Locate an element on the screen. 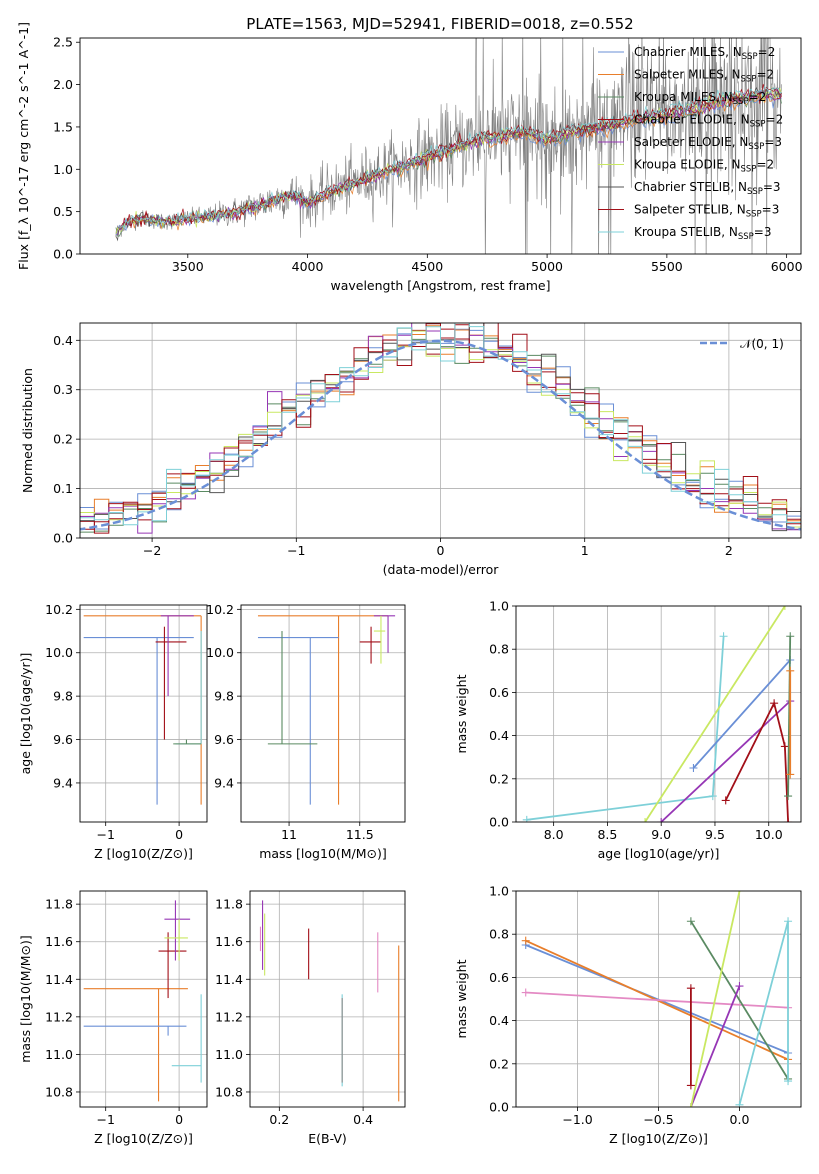 The width and height of the screenshot is (819, 1174). x-tick-label: 4500 is located at coordinates (427, 266).